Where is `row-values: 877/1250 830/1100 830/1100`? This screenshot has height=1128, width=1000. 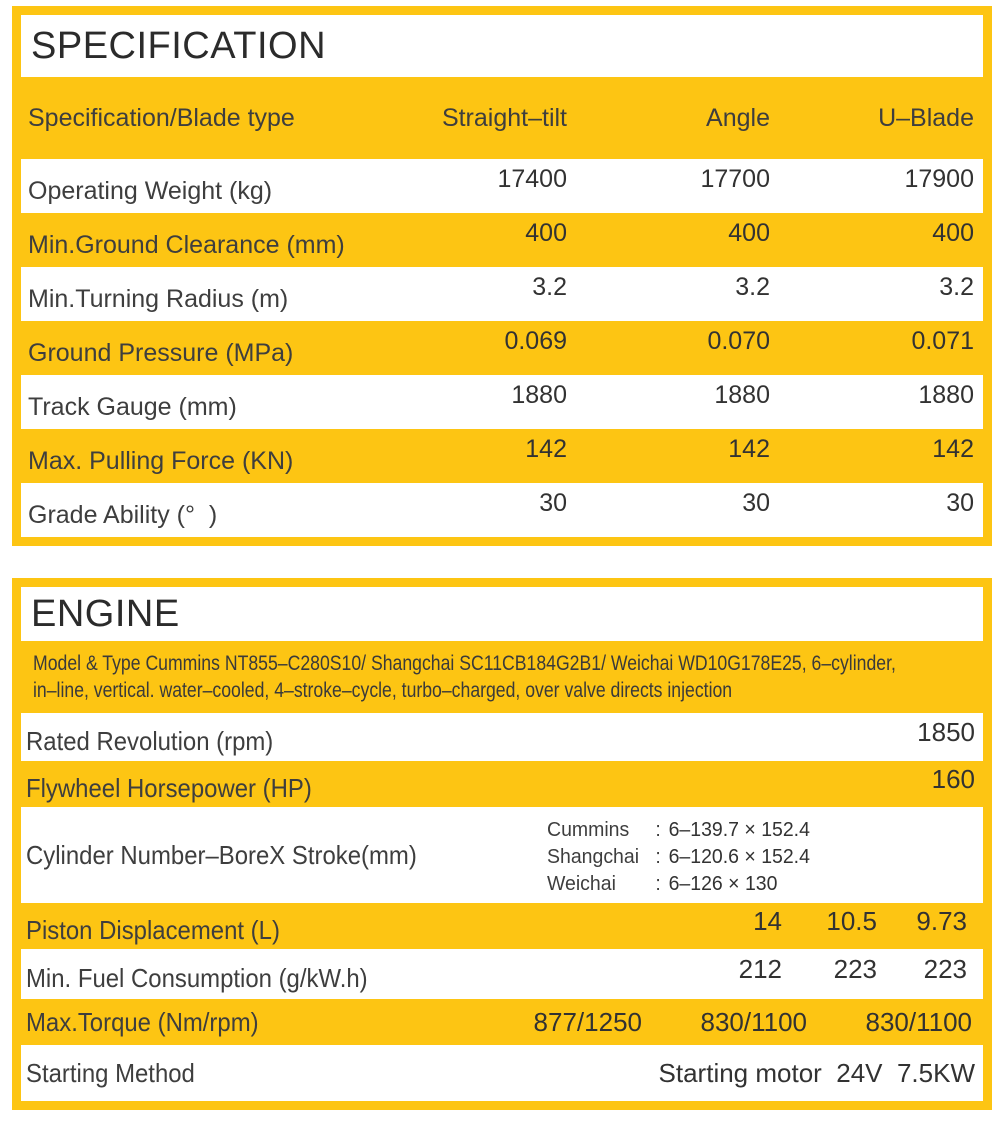 row-values: 877/1250 830/1100 830/1100 is located at coordinates (730, 1022).